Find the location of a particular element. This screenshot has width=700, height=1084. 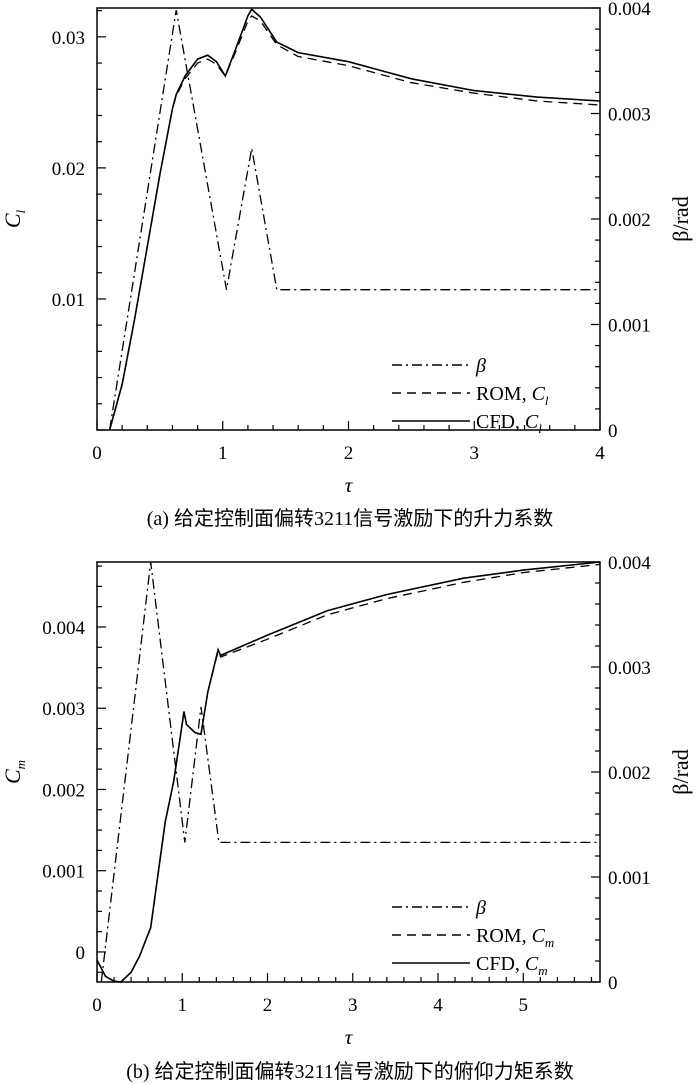

y2-tick-label-a: 0 is located at coordinates (613, 431).